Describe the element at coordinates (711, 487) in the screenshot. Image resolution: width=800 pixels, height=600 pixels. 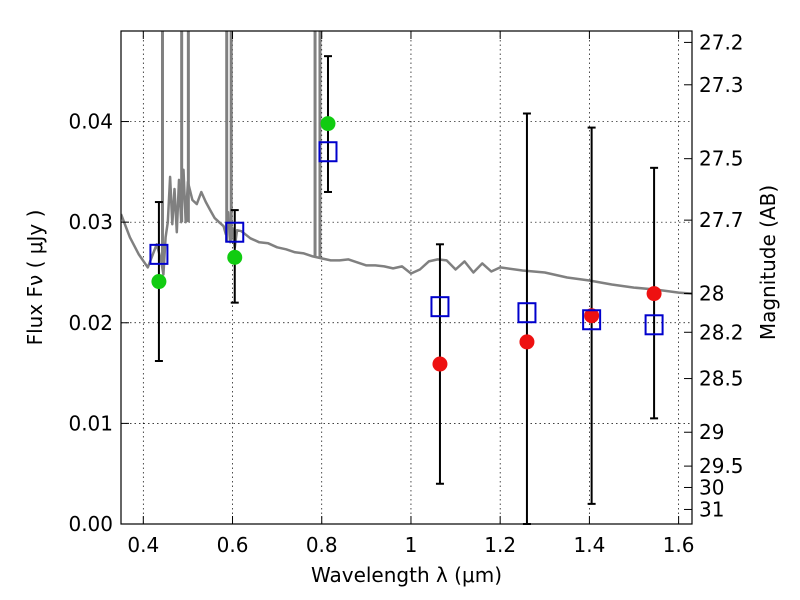
I see `mag-tick-label: 30` at that location.